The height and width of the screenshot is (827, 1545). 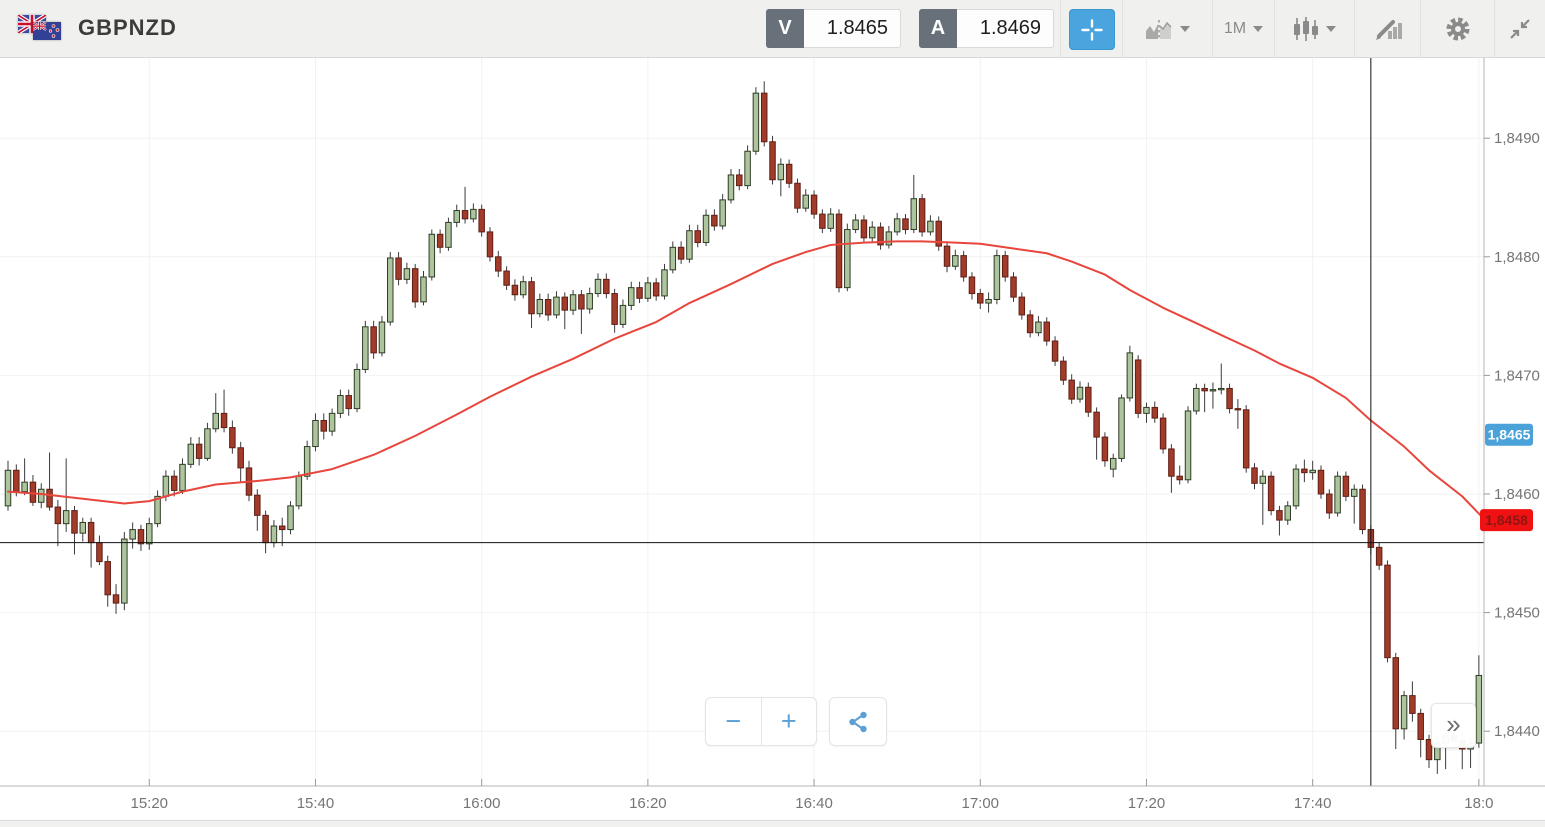 I want to click on timeframe-dropdown: 1M, so click(x=1243, y=28).